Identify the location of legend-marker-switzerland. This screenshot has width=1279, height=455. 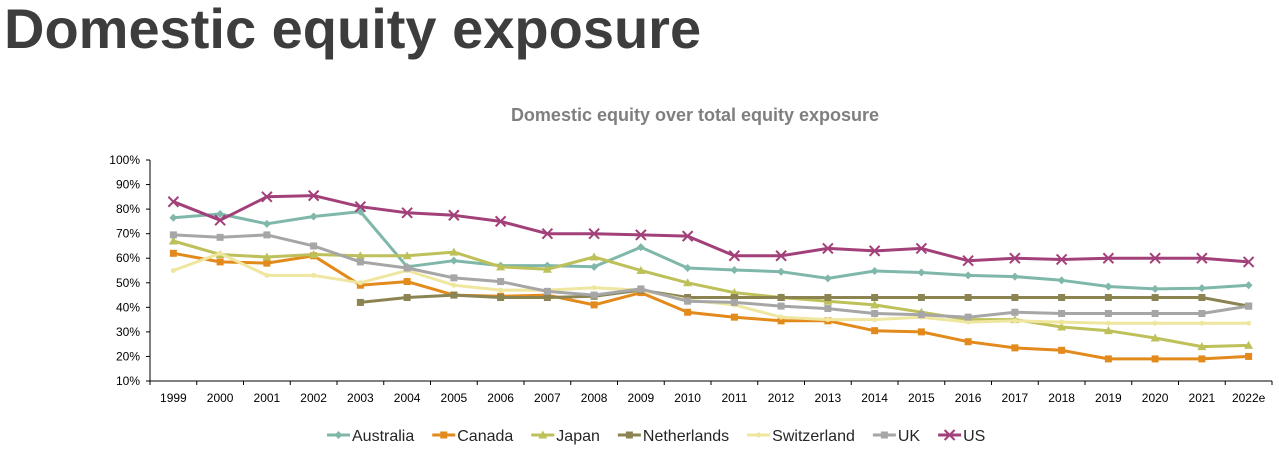
(759, 435).